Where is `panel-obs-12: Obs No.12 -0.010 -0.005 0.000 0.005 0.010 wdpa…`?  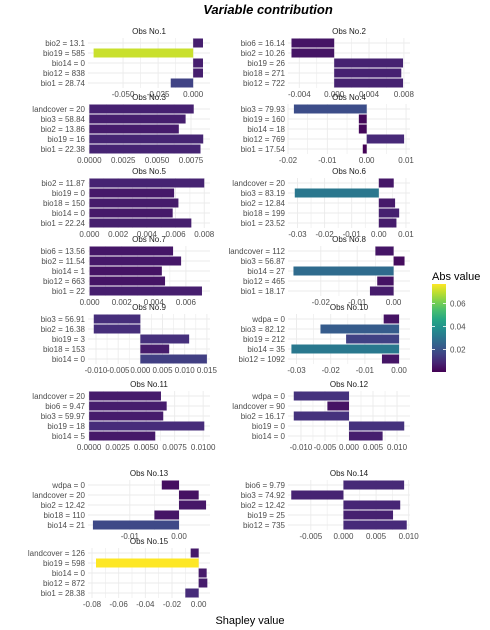
panel-obs-12: Obs No.12 -0.010 -0.005 0.000 0.005 0.010 wdpa… is located at coordinates (321, 416).